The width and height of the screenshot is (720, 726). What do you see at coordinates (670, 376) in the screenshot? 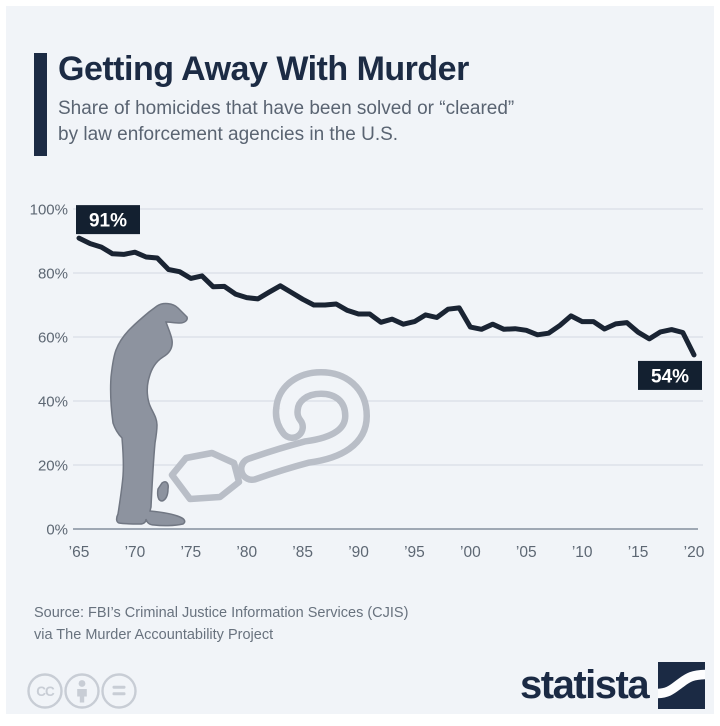
I see `value-label-2020: 54%` at bounding box center [670, 376].